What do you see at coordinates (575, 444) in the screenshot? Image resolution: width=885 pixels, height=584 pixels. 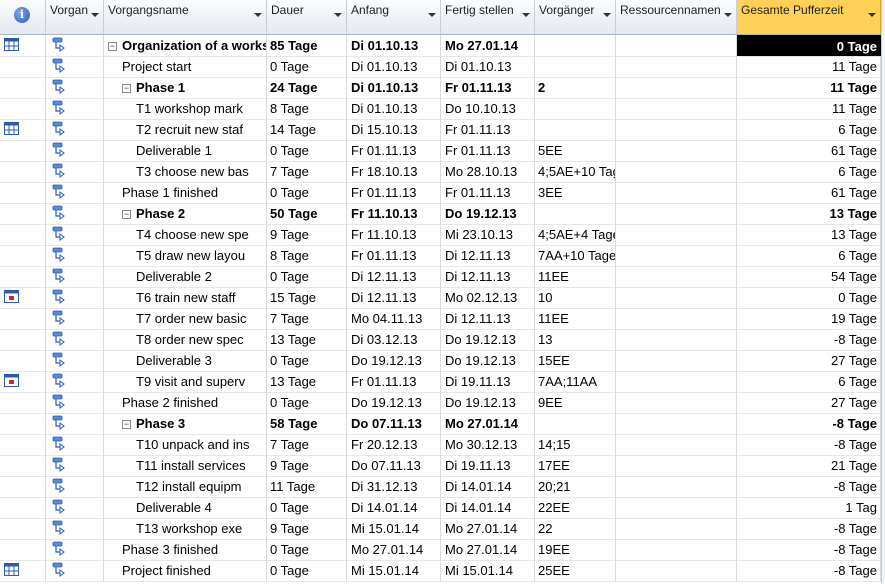 I see `predecessors-cell: 14;15` at bounding box center [575, 444].